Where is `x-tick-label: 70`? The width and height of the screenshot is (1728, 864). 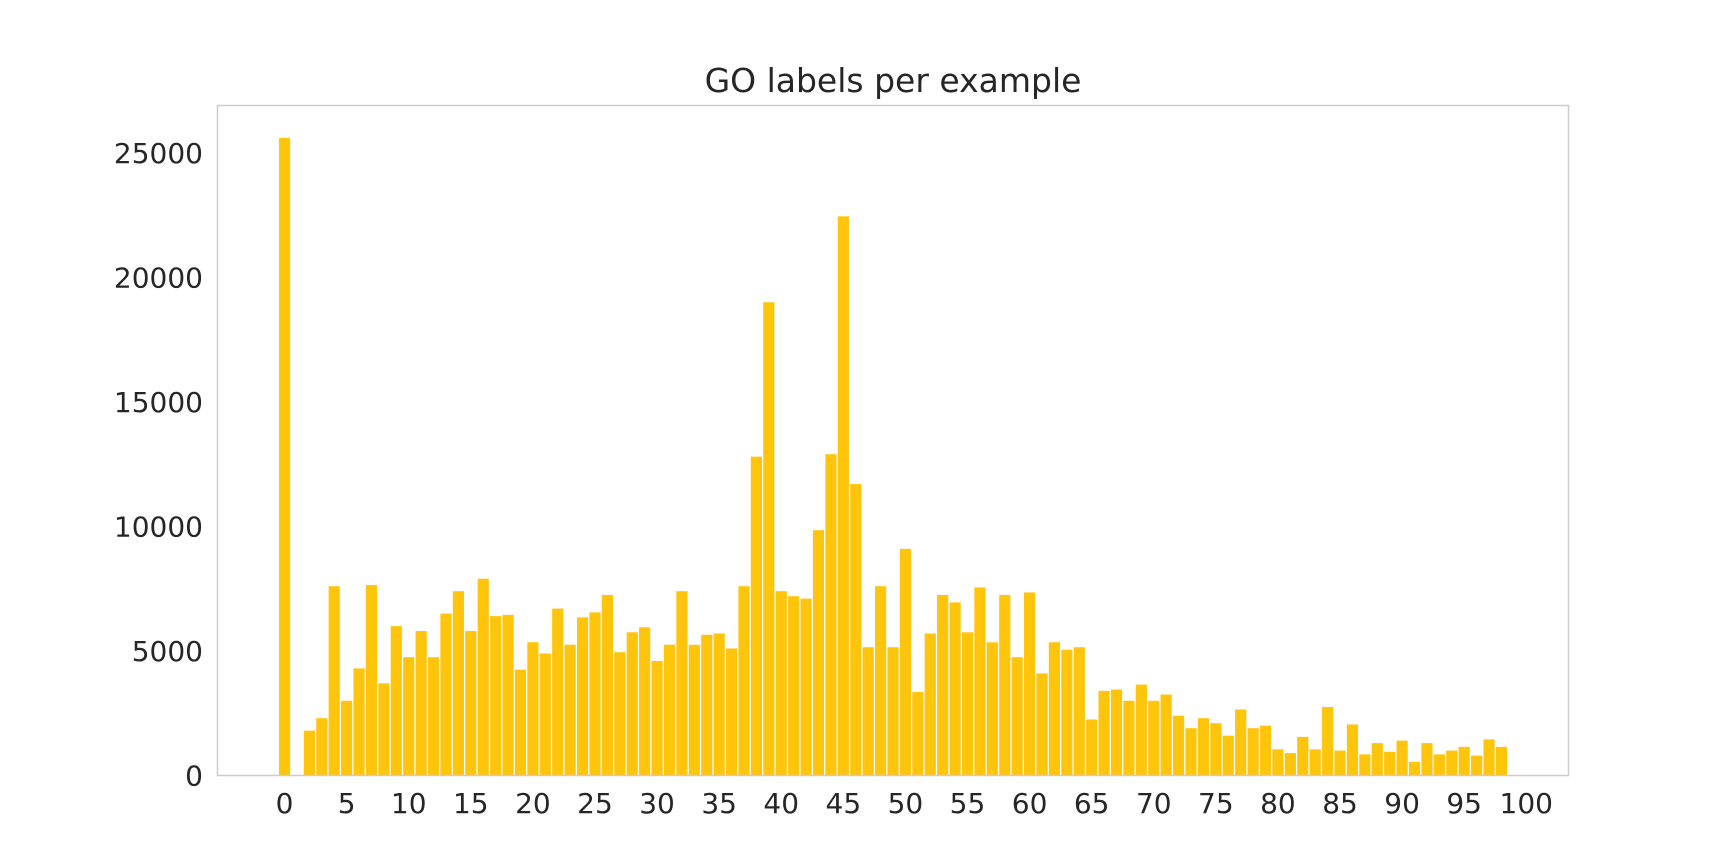
x-tick-label: 70 is located at coordinates (1154, 803).